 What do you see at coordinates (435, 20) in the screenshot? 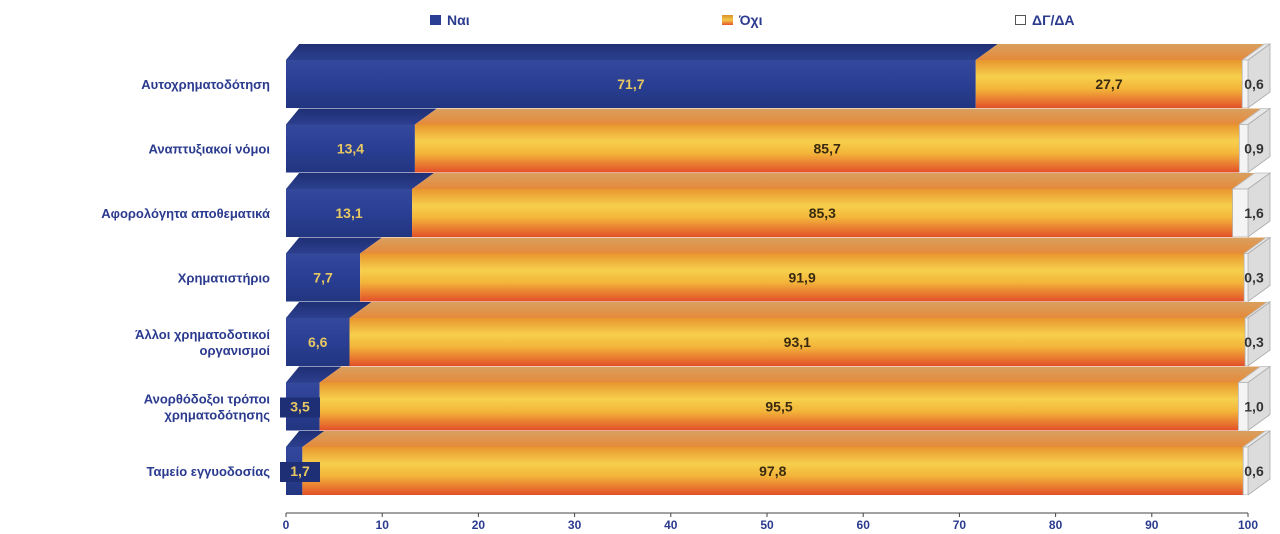
I see `legend-yes-swatch` at bounding box center [435, 20].